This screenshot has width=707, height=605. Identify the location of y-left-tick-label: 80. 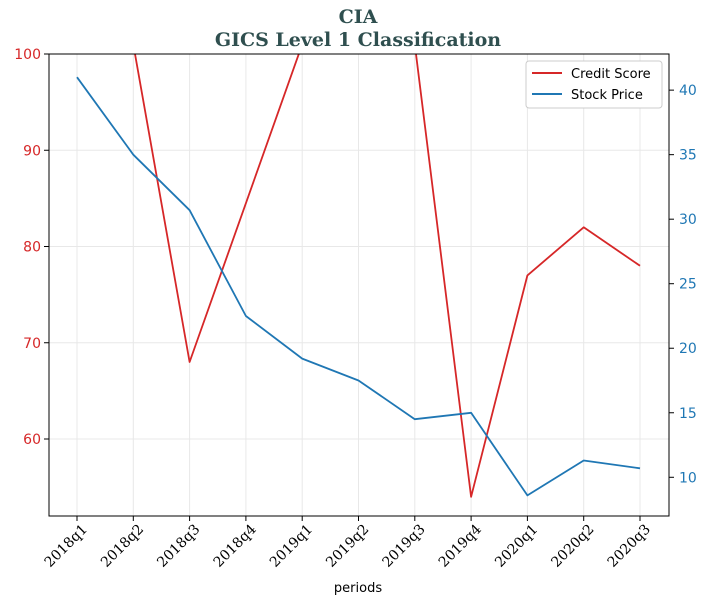
(32, 248).